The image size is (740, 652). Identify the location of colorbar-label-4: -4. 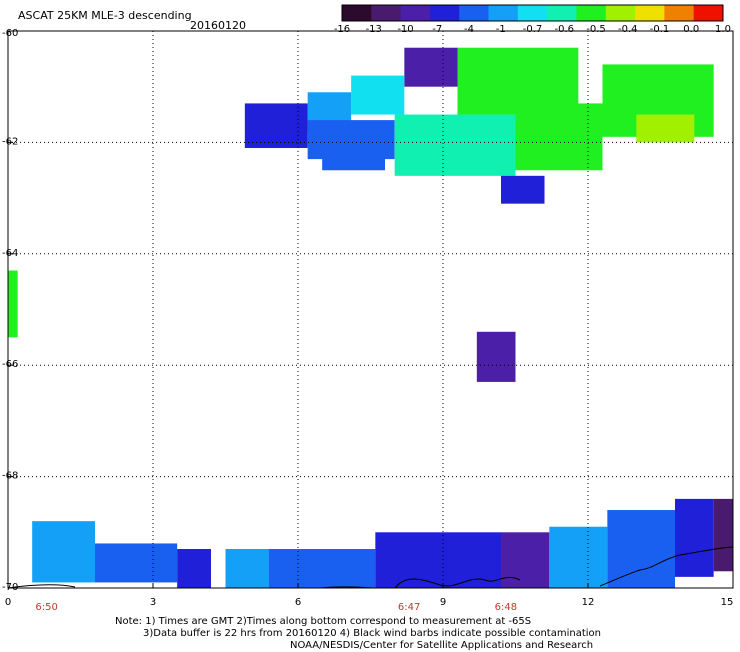
(469, 29).